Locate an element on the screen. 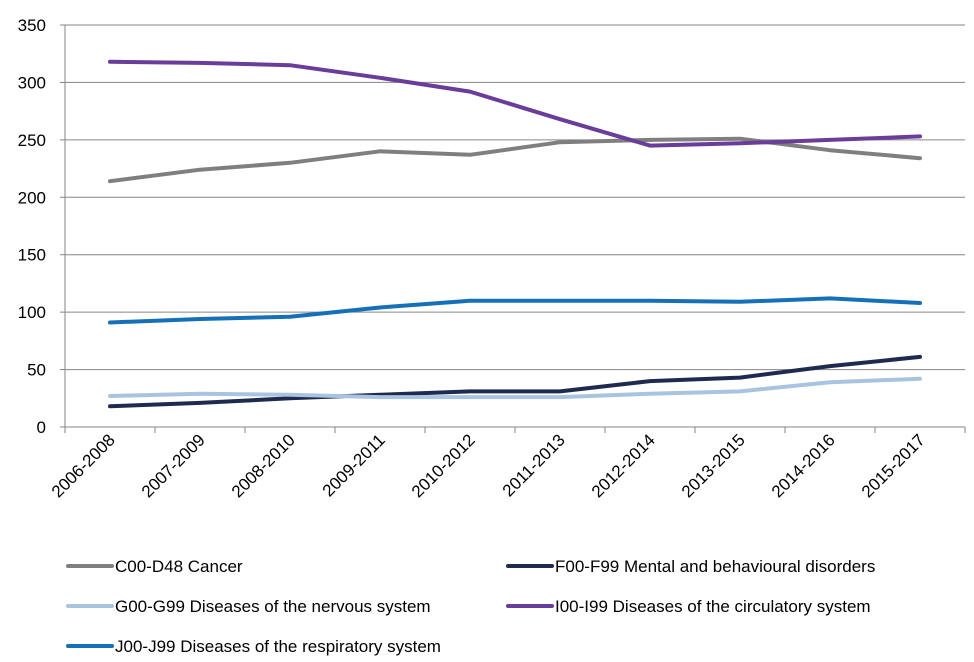  legend-label: F00-F99 Mental and behavioural disorders is located at coordinates (715, 566).